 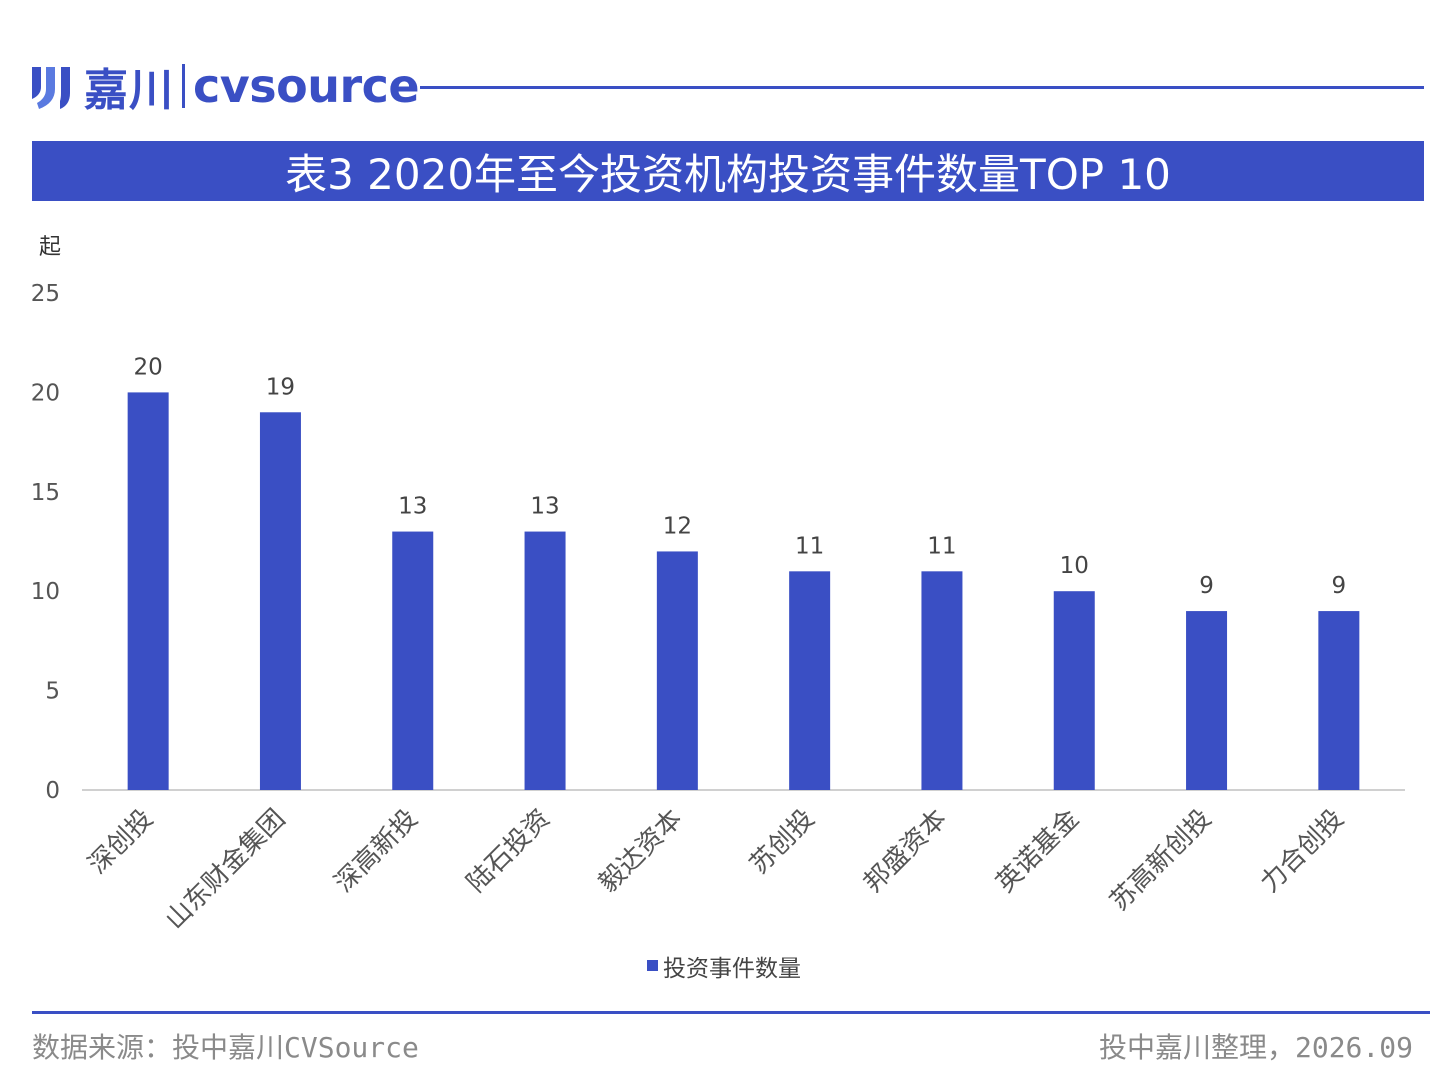 What do you see at coordinates (508, 851) in the screenshot?
I see `x-tick-label: 陆石投资` at bounding box center [508, 851].